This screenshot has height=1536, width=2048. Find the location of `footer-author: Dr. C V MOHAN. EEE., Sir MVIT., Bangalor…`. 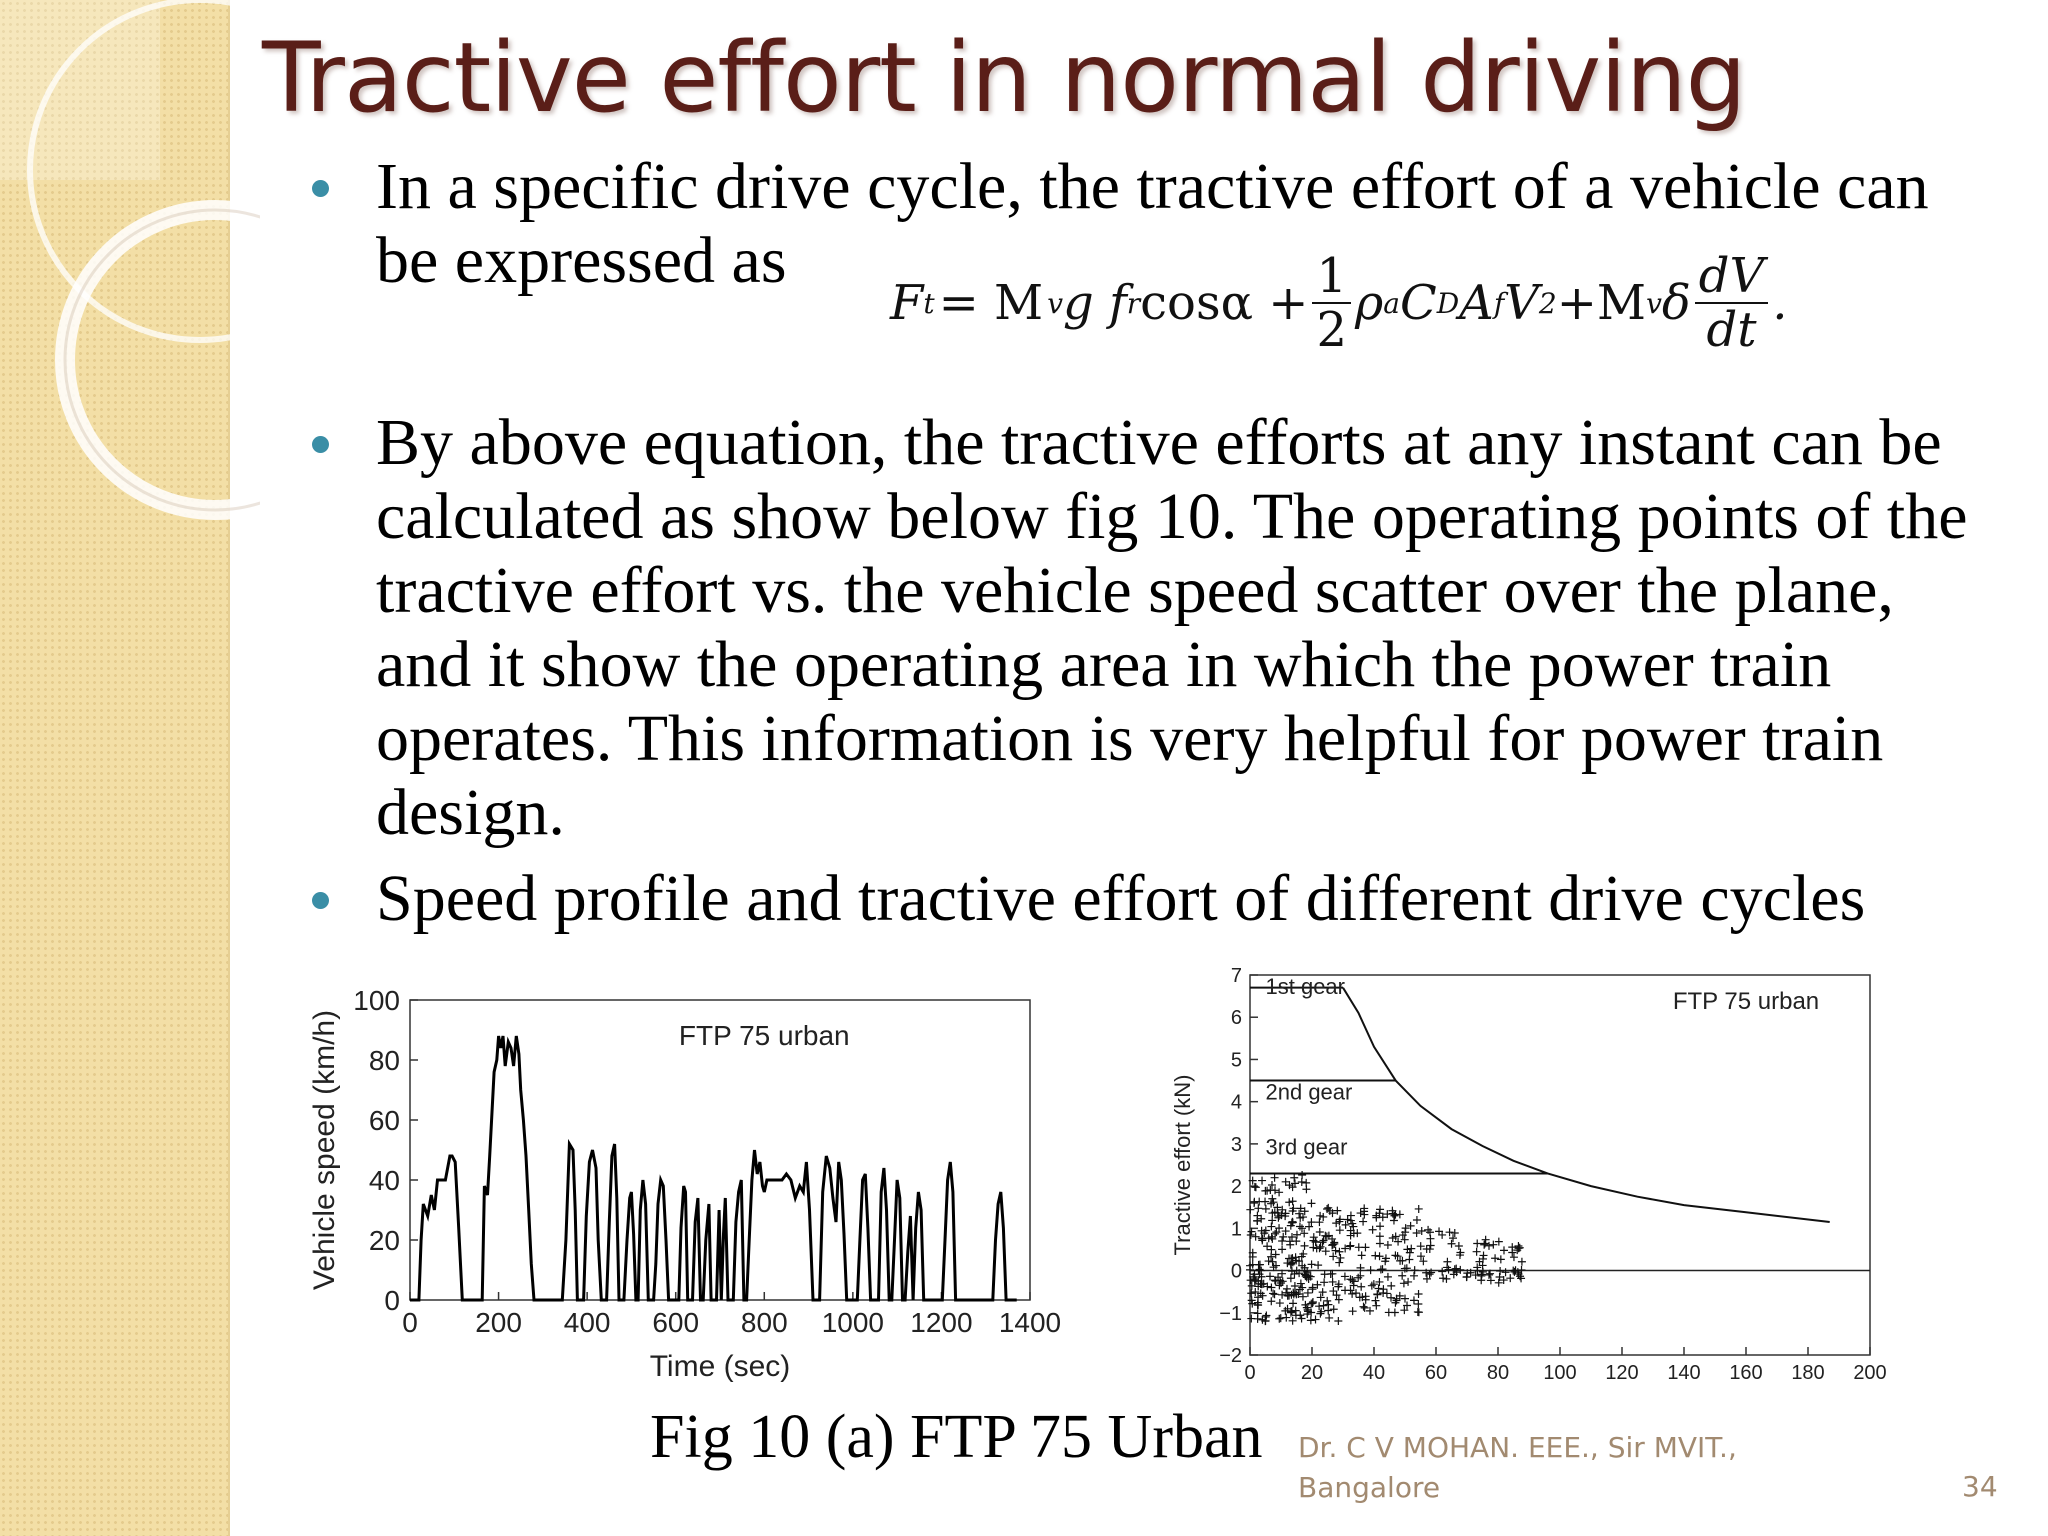

footer-author: Dr. C V MOHAN. EEE., Sir MVIT., Bangalor… is located at coordinates (1517, 1467).